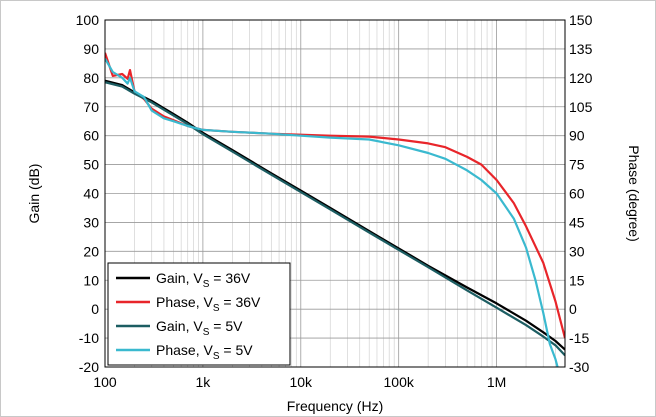 Image resolution: width=656 pixels, height=417 pixels. I want to click on y-right-tick-label: 30, so click(577, 251).